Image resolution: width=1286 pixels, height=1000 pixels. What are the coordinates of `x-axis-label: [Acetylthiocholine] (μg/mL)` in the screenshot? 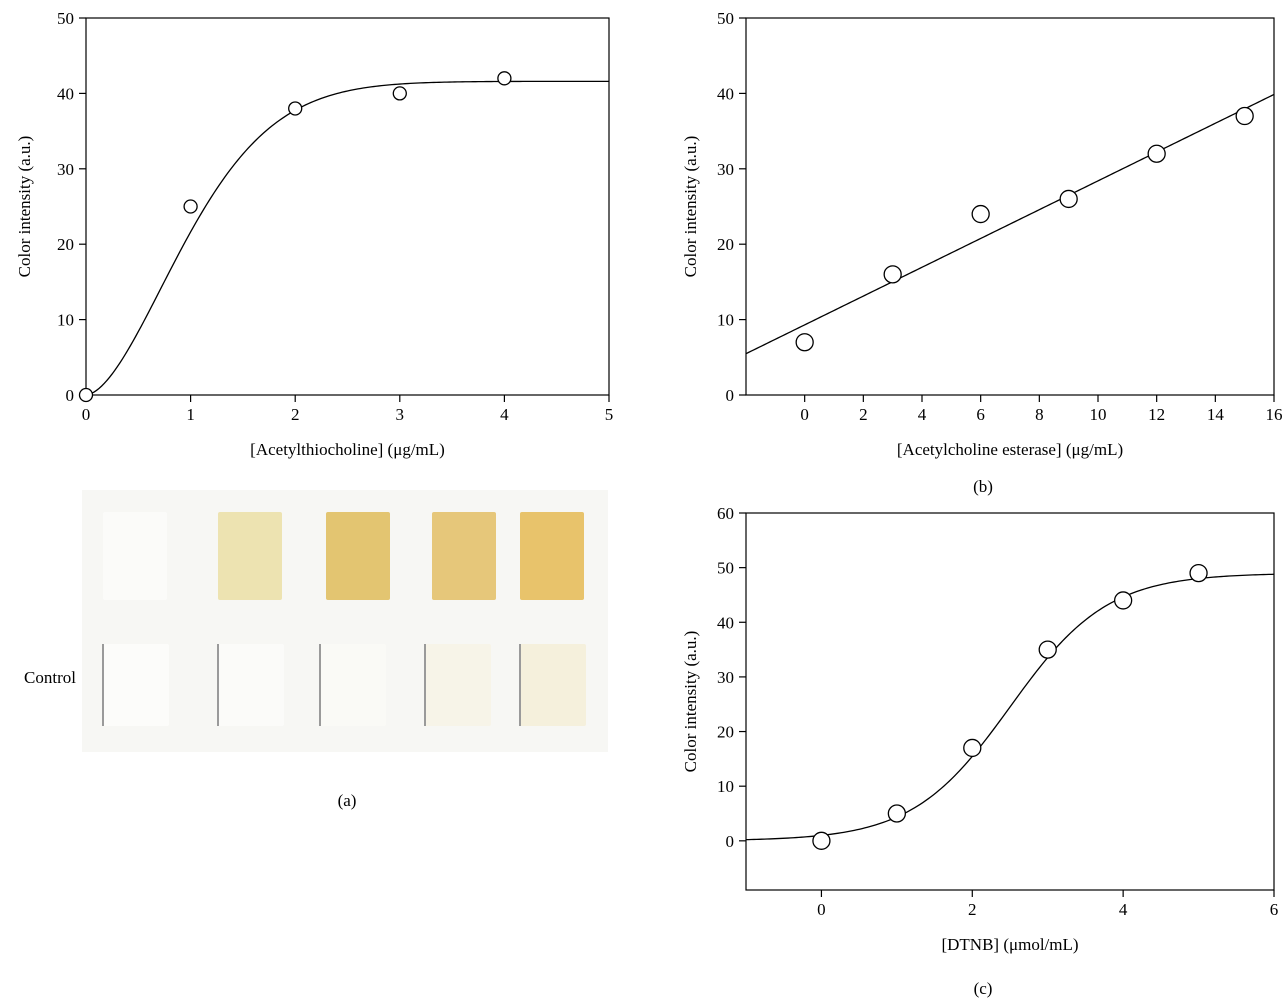 It's located at (347, 449).